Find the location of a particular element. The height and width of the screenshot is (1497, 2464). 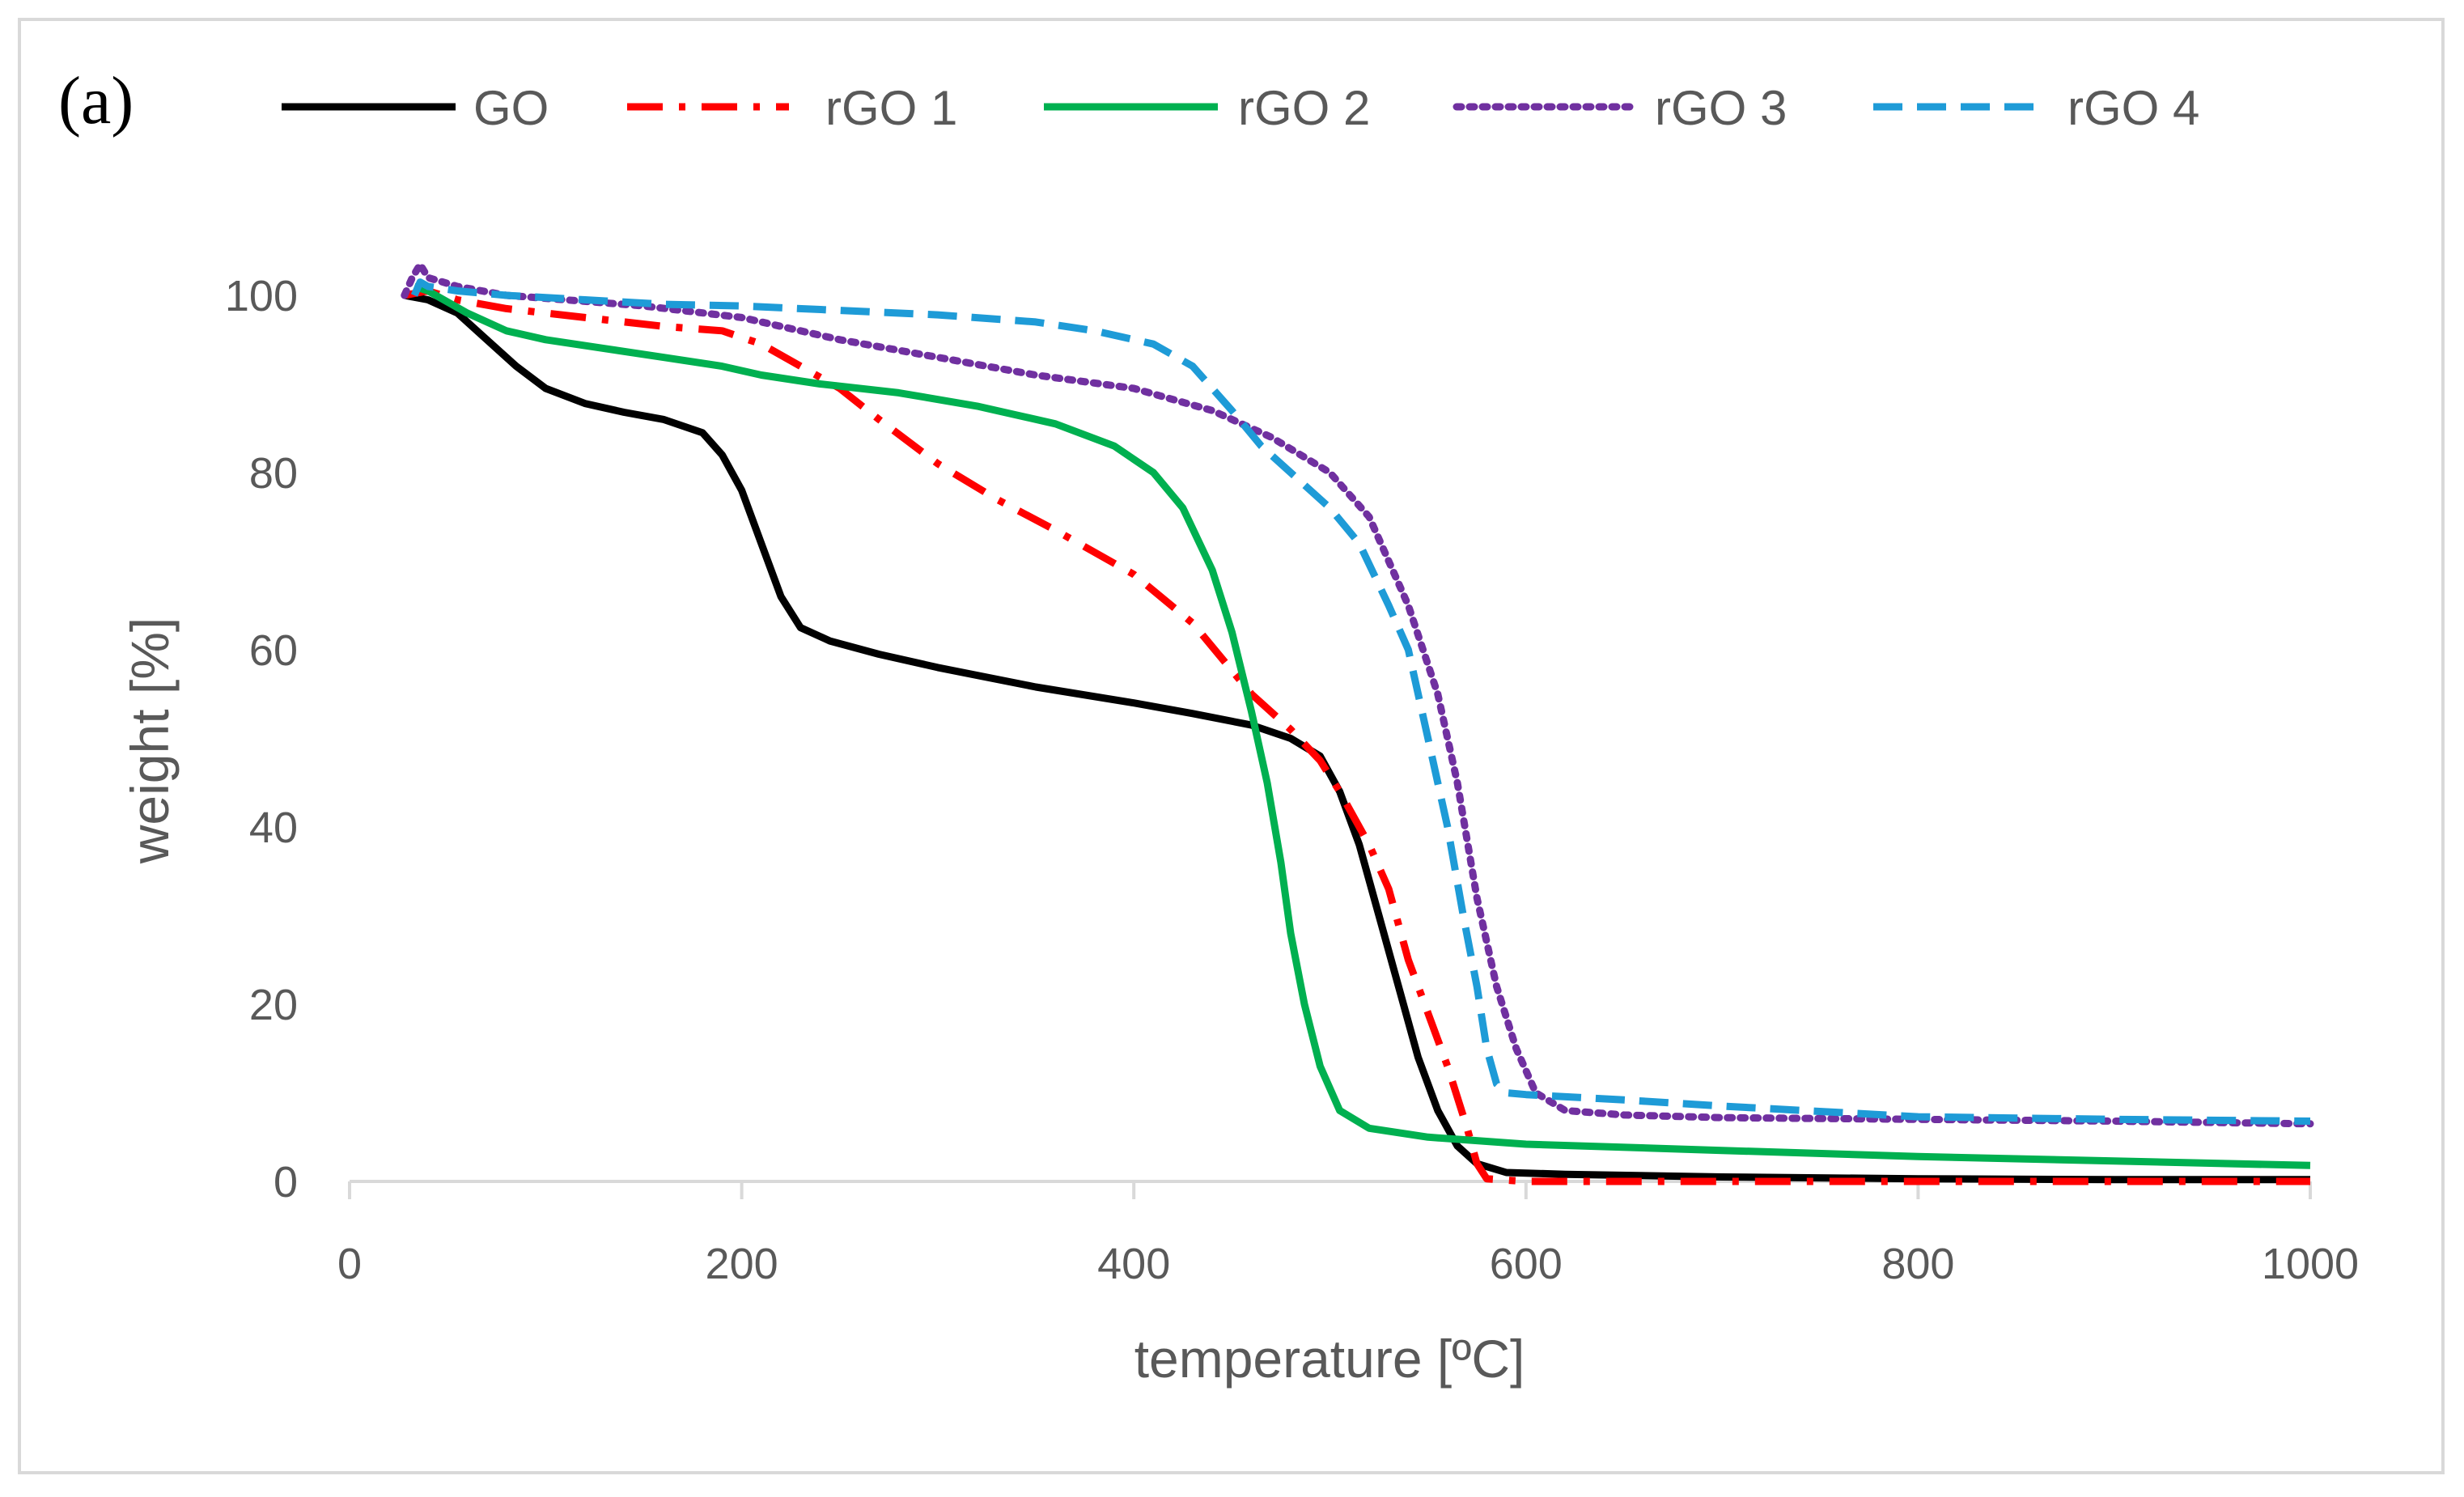

x-axis-title: temperature [ºC] is located at coordinates (1330, 1359).